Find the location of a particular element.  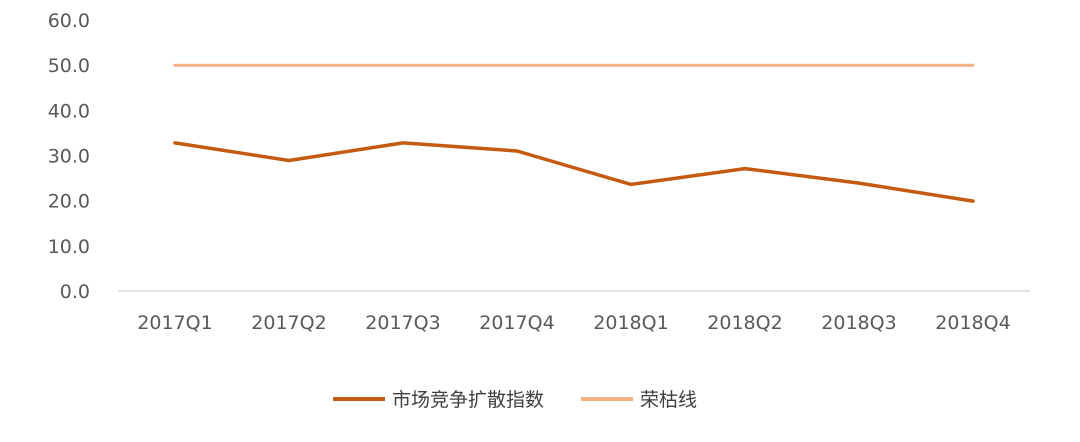

x-tick-label: 2018Q3 is located at coordinates (858, 323).